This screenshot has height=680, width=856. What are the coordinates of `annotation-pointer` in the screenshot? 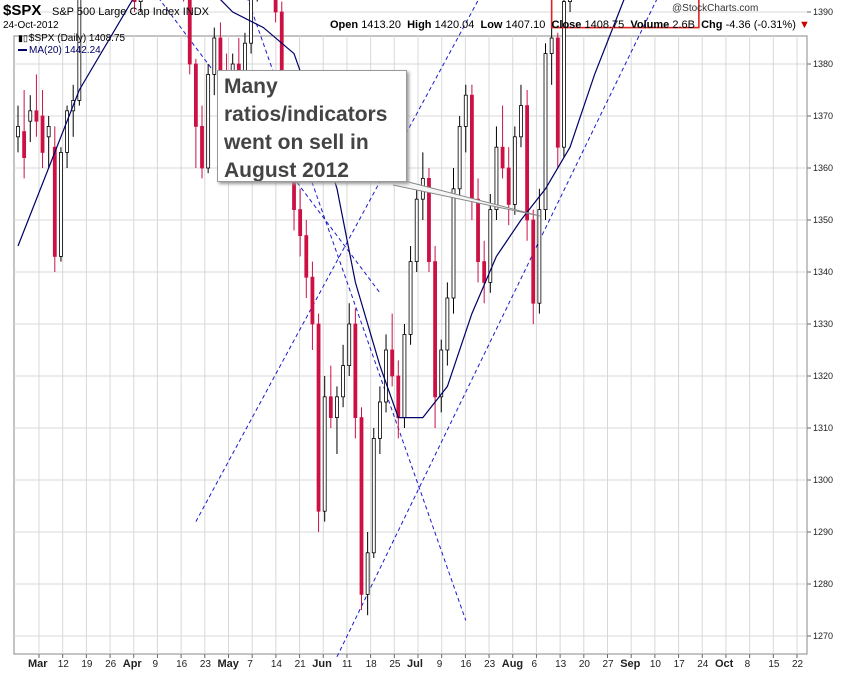 It's located at (466, 197).